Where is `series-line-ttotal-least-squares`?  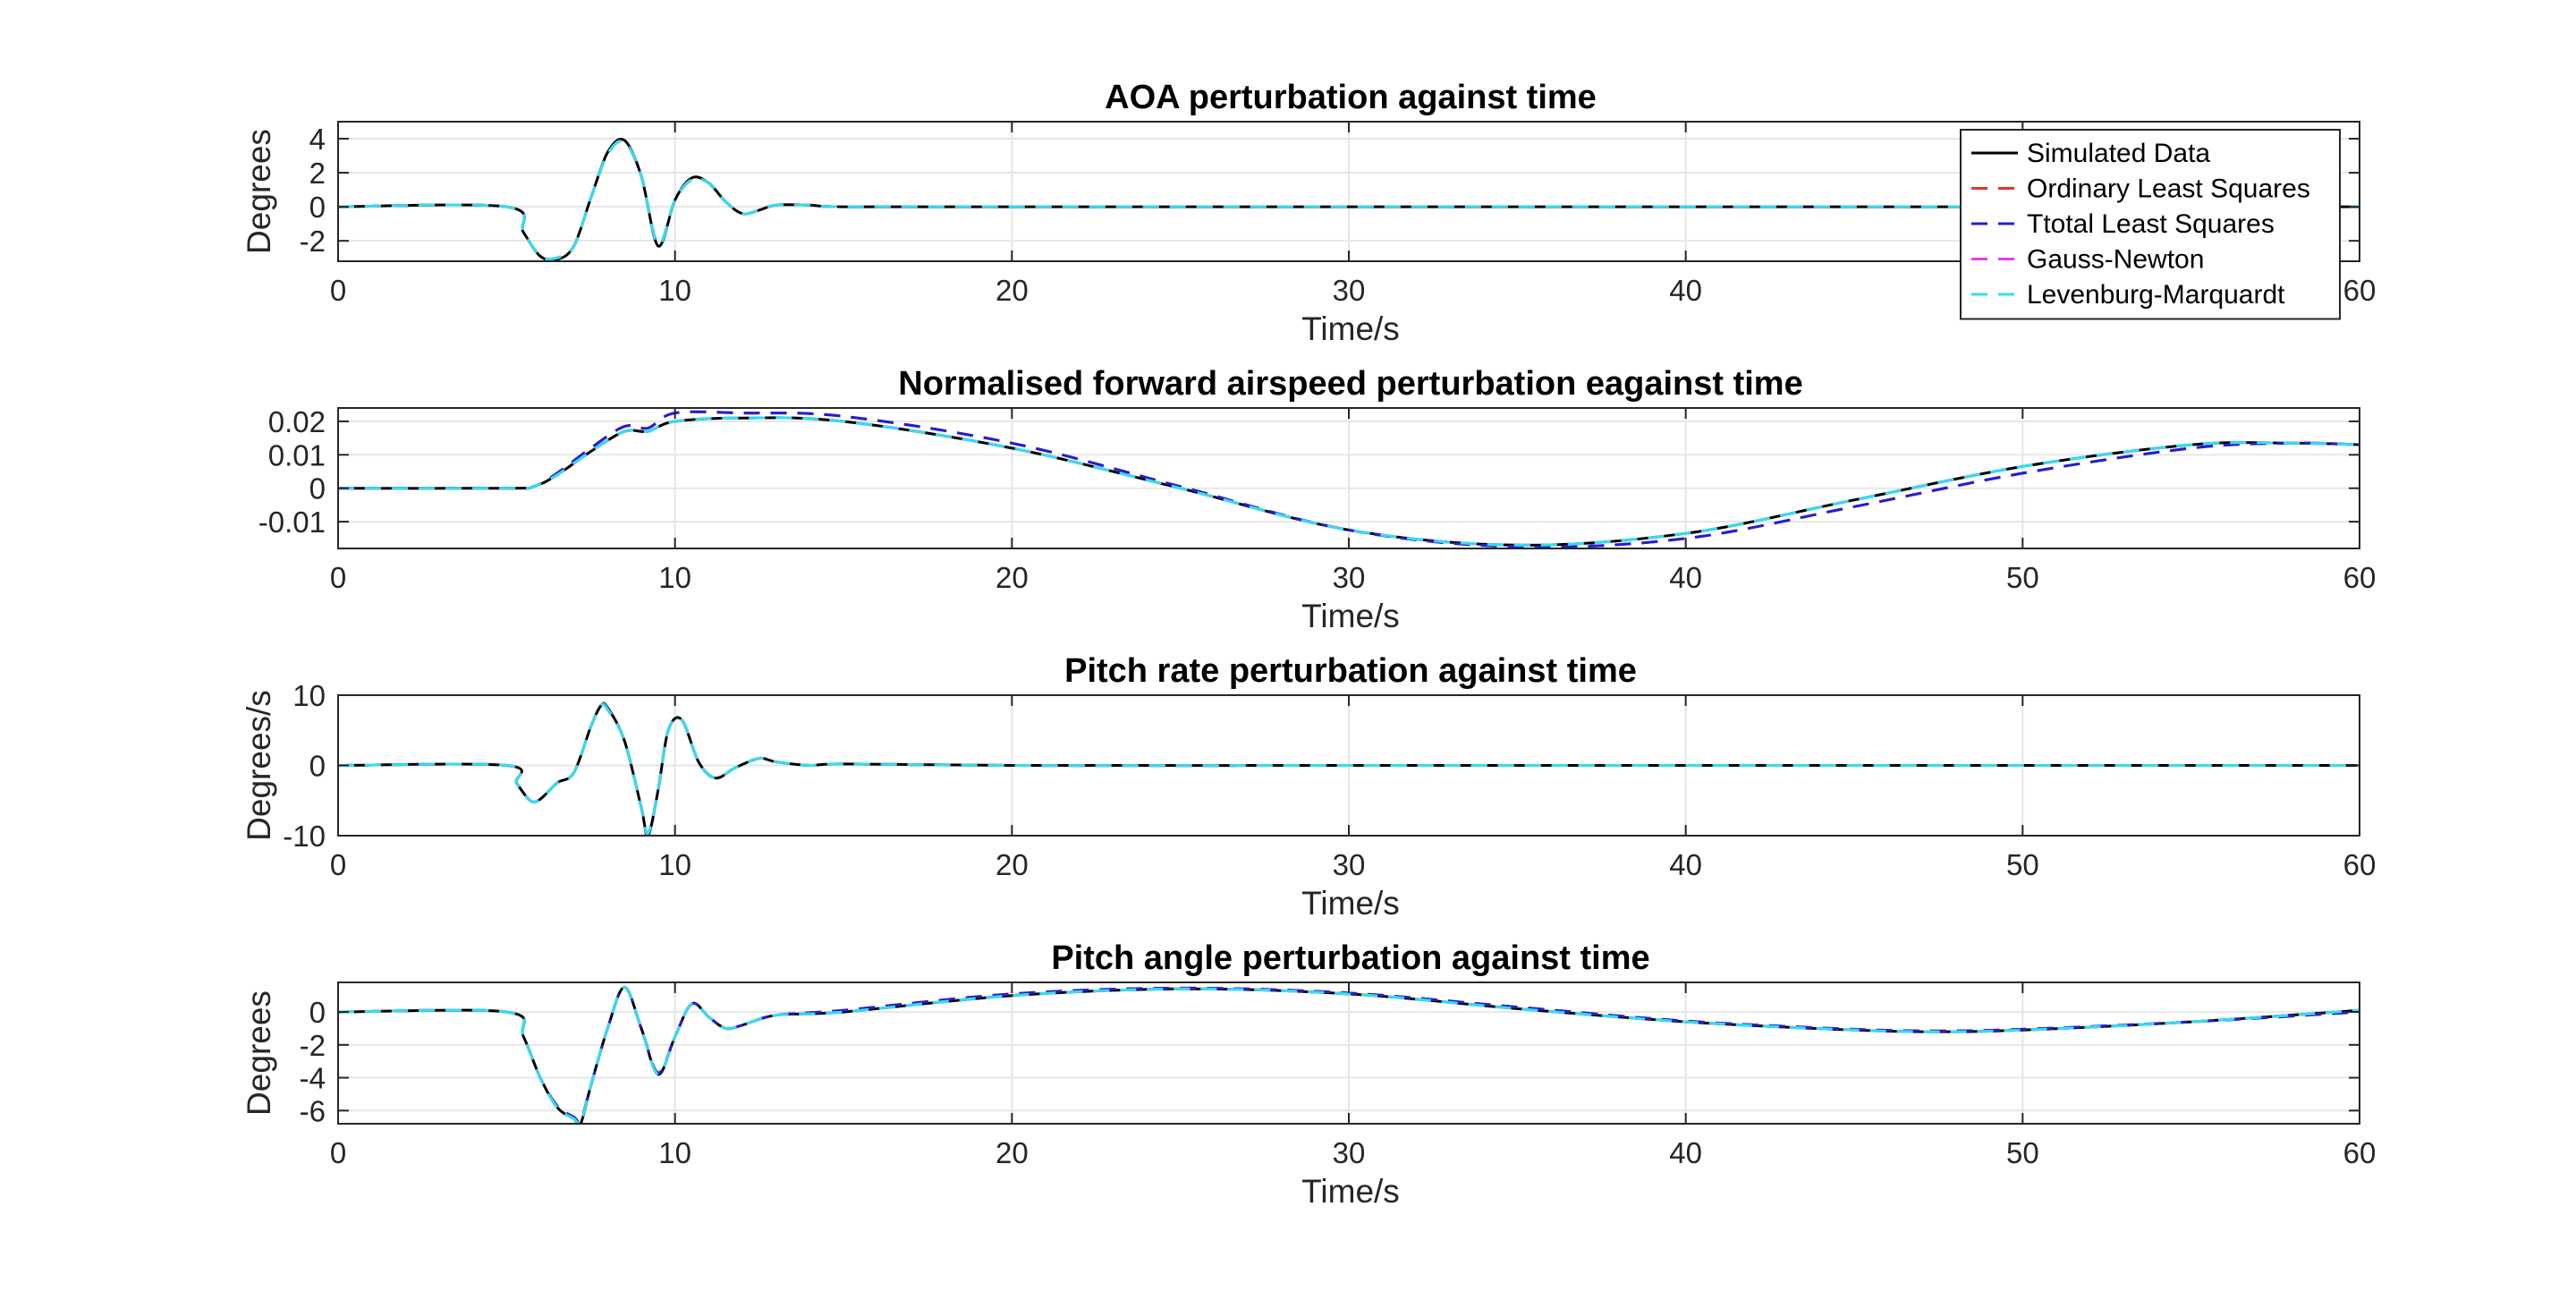
series-line-ttotal-least-squares is located at coordinates (1349, 479).